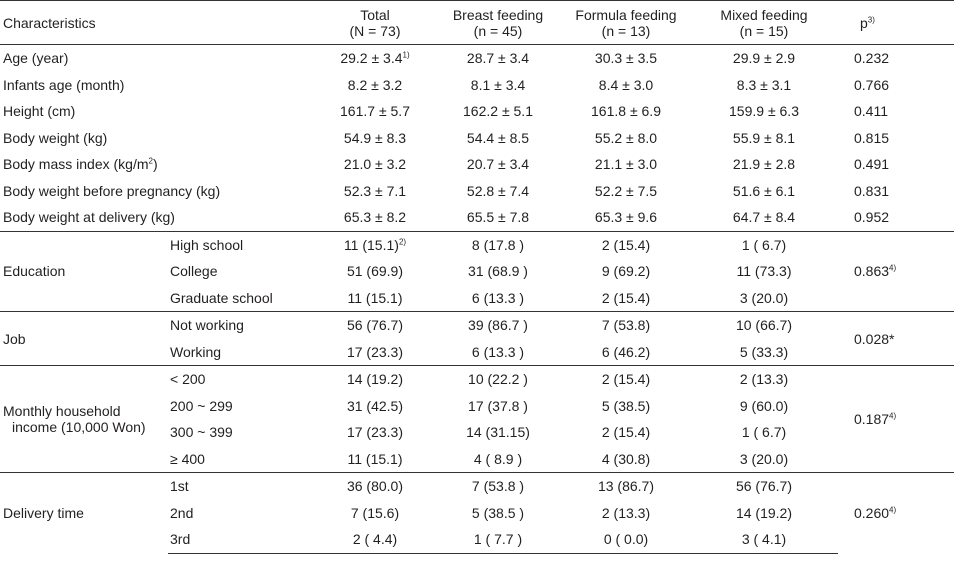 The width and height of the screenshot is (954, 562). I want to click on cell-sub-text: ≥ 400, so click(187, 458).